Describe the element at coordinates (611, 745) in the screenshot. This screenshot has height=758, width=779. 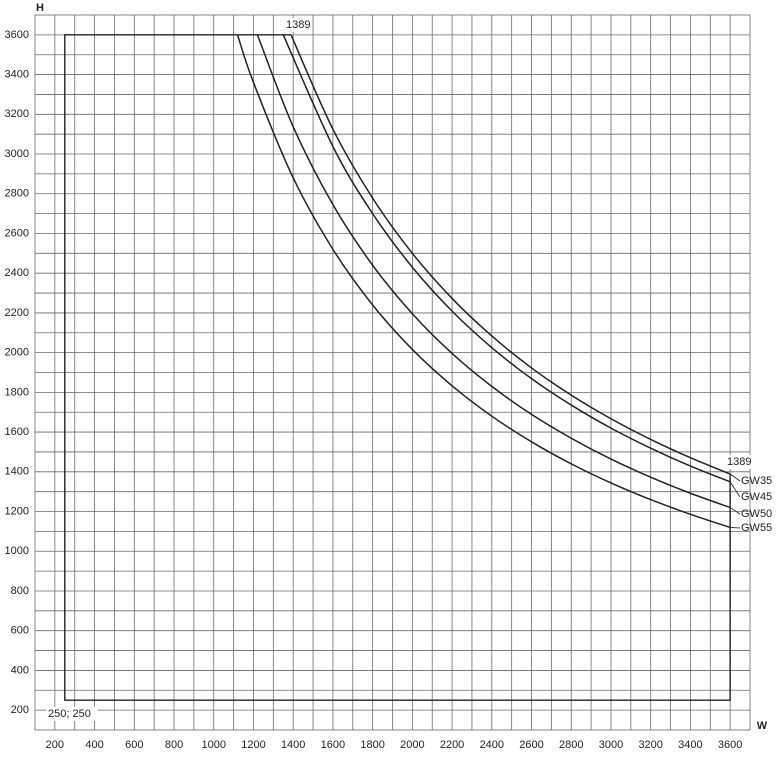
I see `x-tick-label: 3000` at that location.